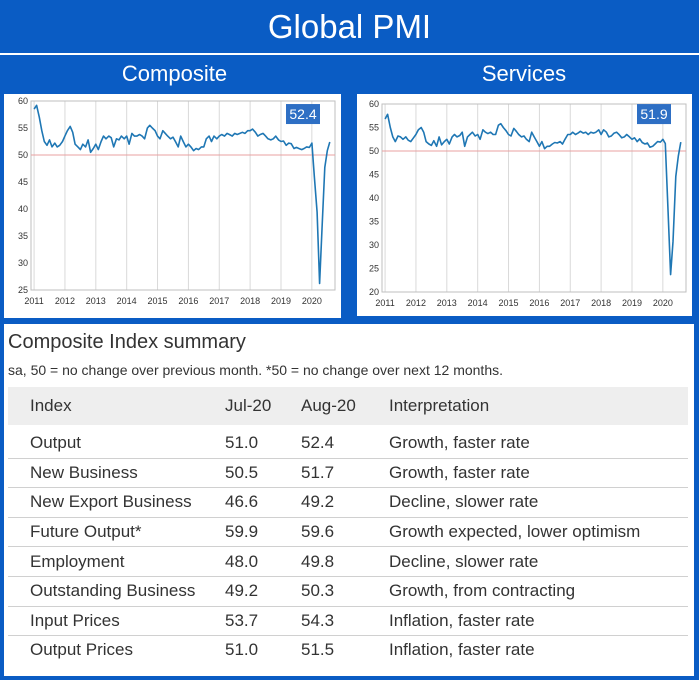 This screenshot has width=699, height=680. I want to click on cell-aug: 54.3, so click(345, 621).